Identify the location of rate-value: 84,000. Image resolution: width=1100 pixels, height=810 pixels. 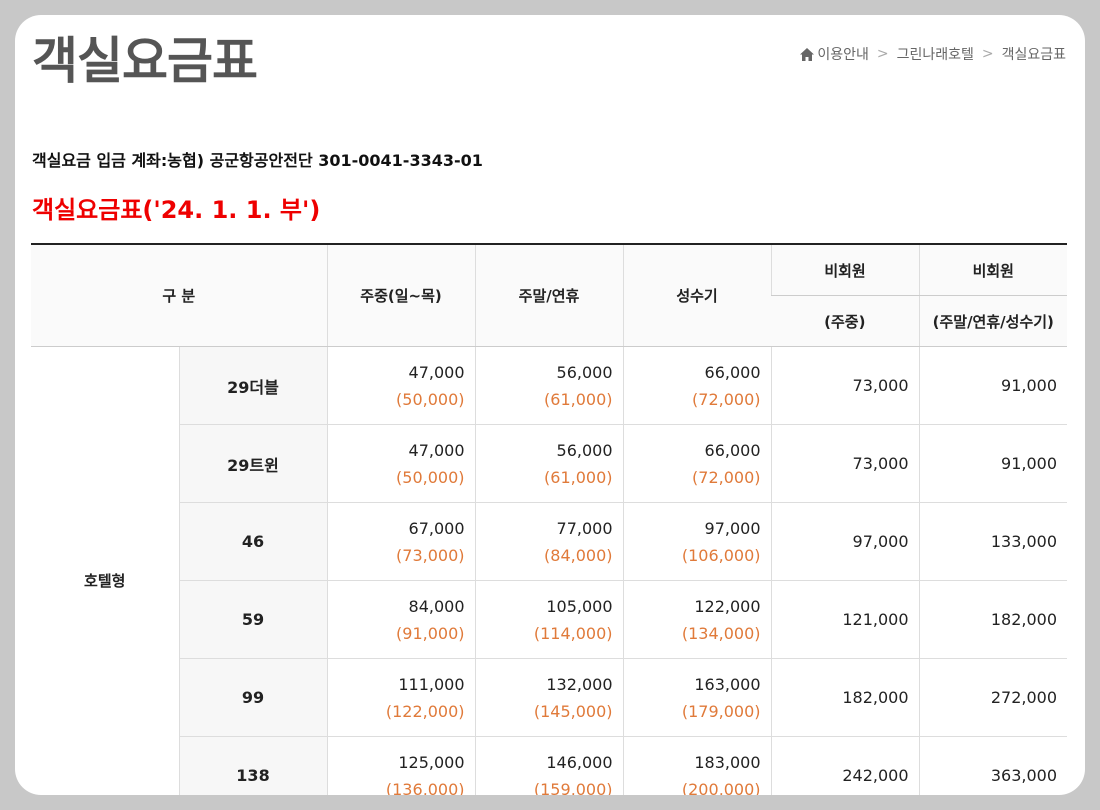
(436, 606).